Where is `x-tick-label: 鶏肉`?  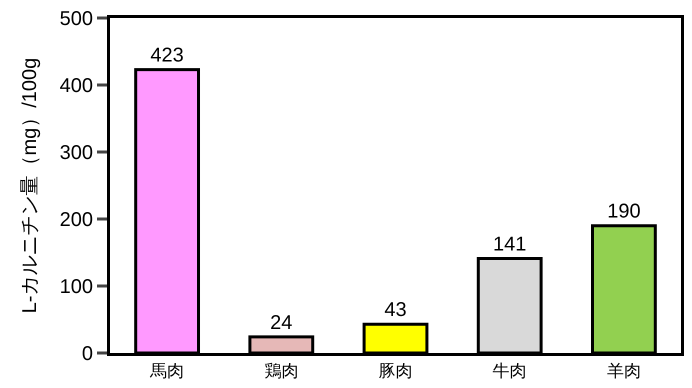 x-tick-label: 鶏肉 is located at coordinates (281, 370).